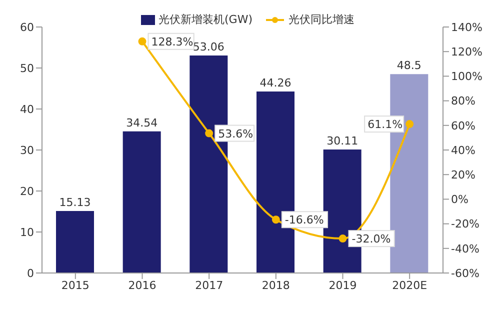  What do you see at coordinates (463, 125) in the screenshot?
I see `y2-tick-label: 60%` at bounding box center [463, 125].